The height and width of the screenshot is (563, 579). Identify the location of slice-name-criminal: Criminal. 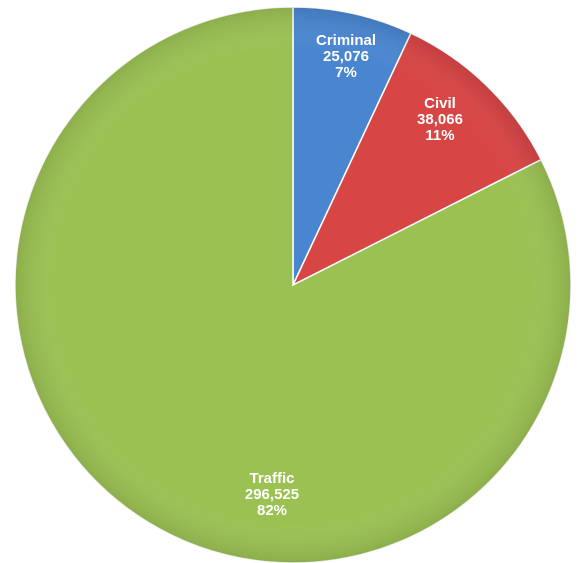
(346, 40).